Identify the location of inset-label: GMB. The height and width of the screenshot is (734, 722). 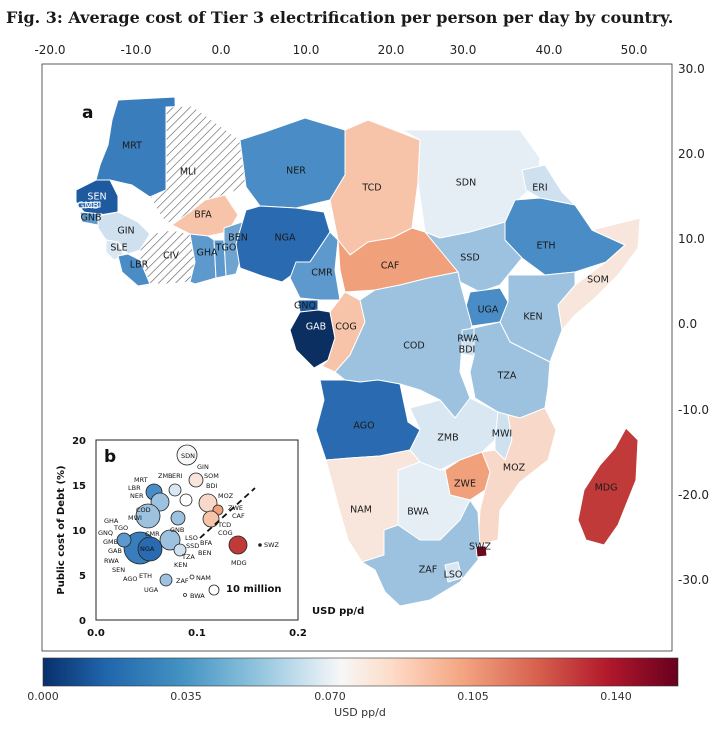
(110, 542).